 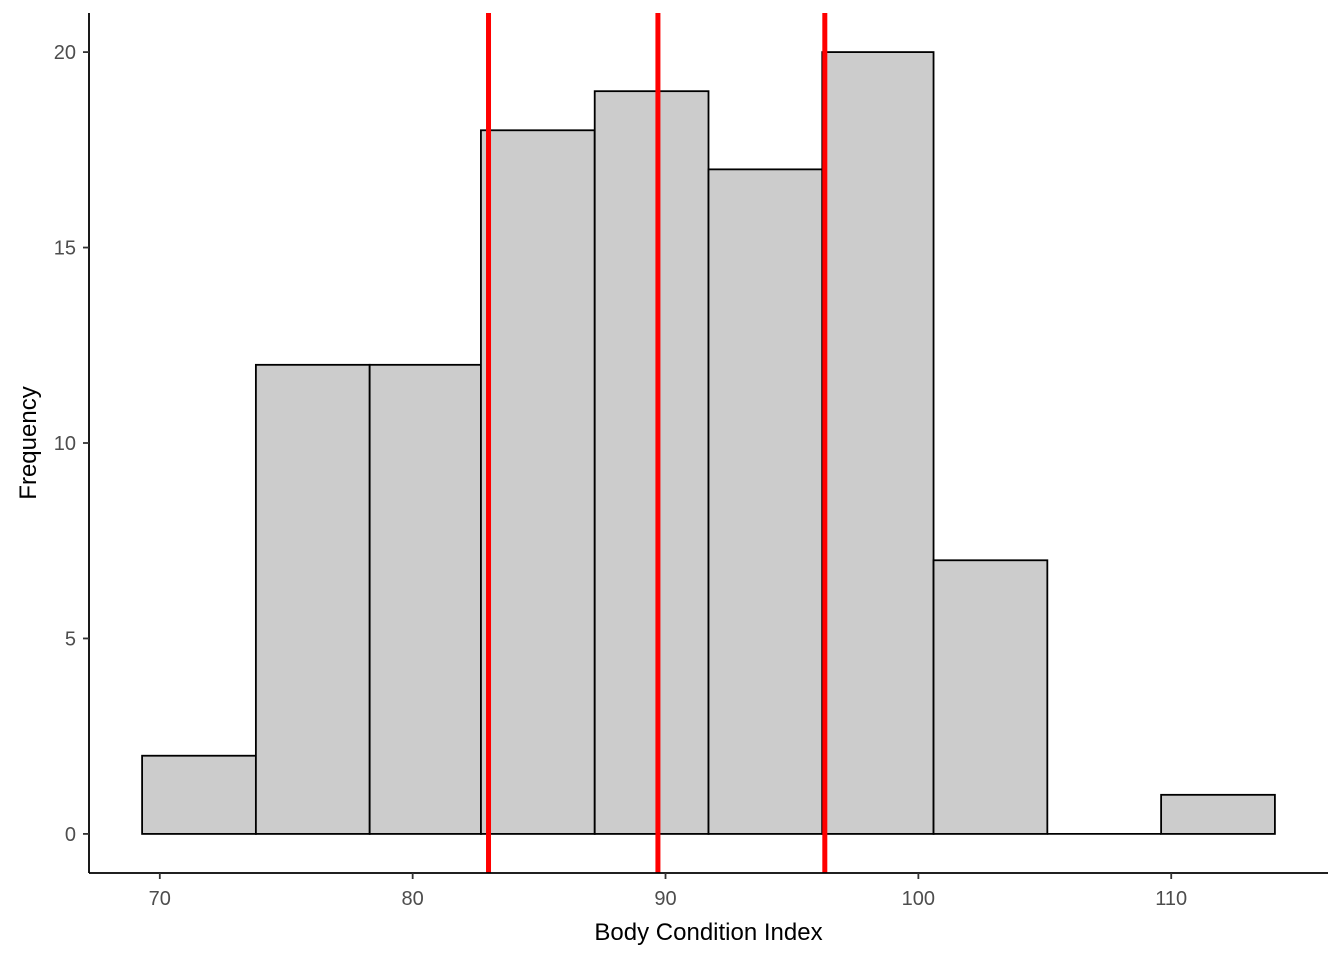 What do you see at coordinates (1171, 899) in the screenshot?
I see `x-tick-label: 110` at bounding box center [1171, 899].